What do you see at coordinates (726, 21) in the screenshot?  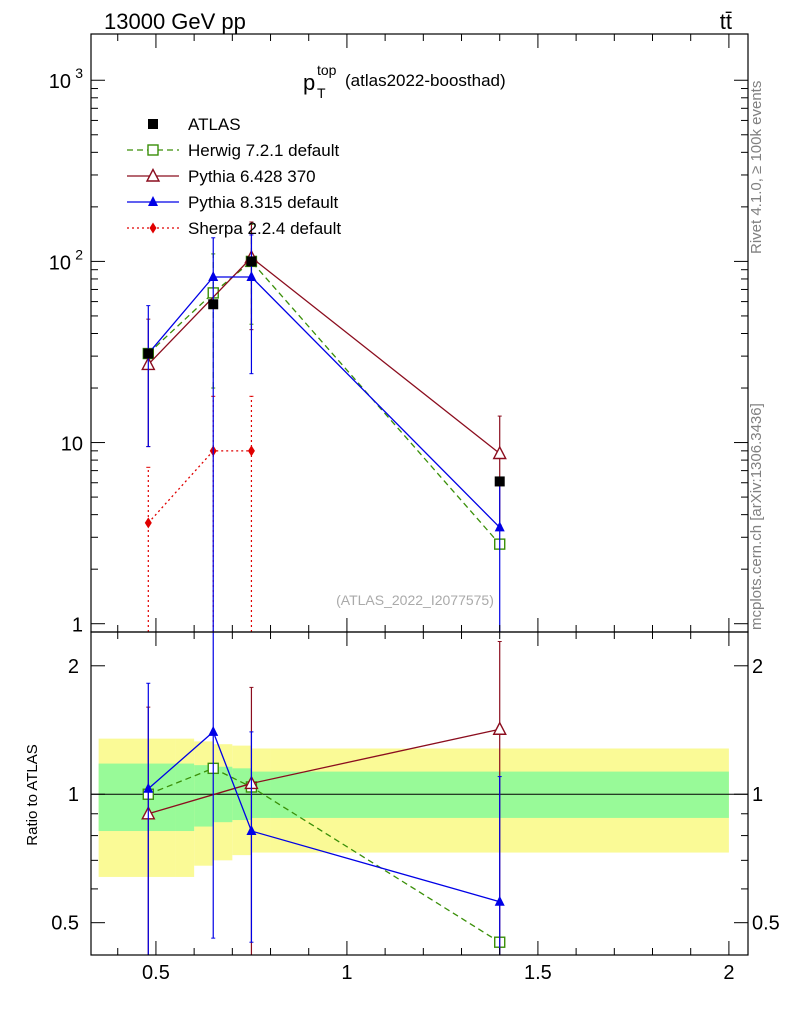 I see `process-label: tt̄` at bounding box center [726, 21].